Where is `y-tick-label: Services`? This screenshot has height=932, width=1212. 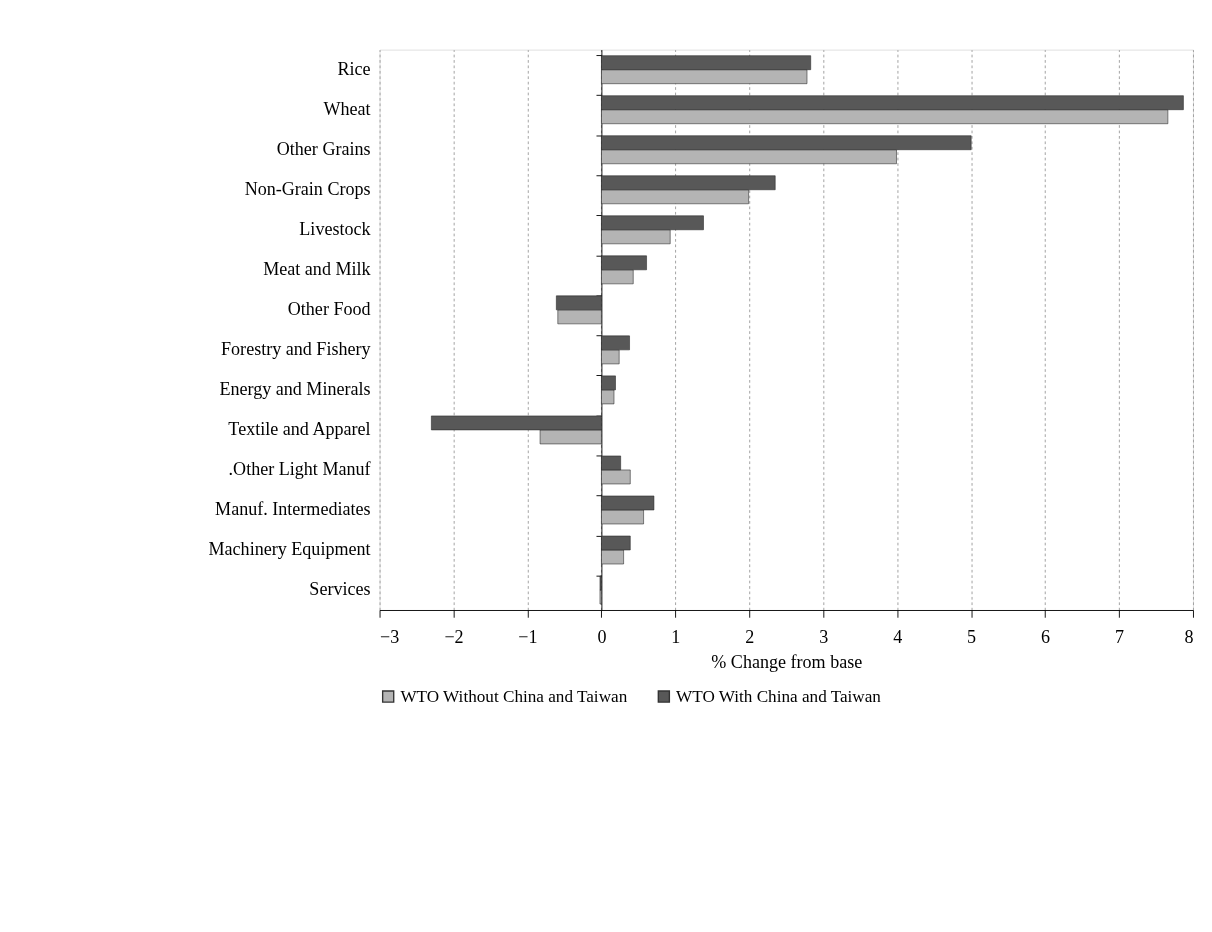
y-tick-label: Services is located at coordinates (340, 589).